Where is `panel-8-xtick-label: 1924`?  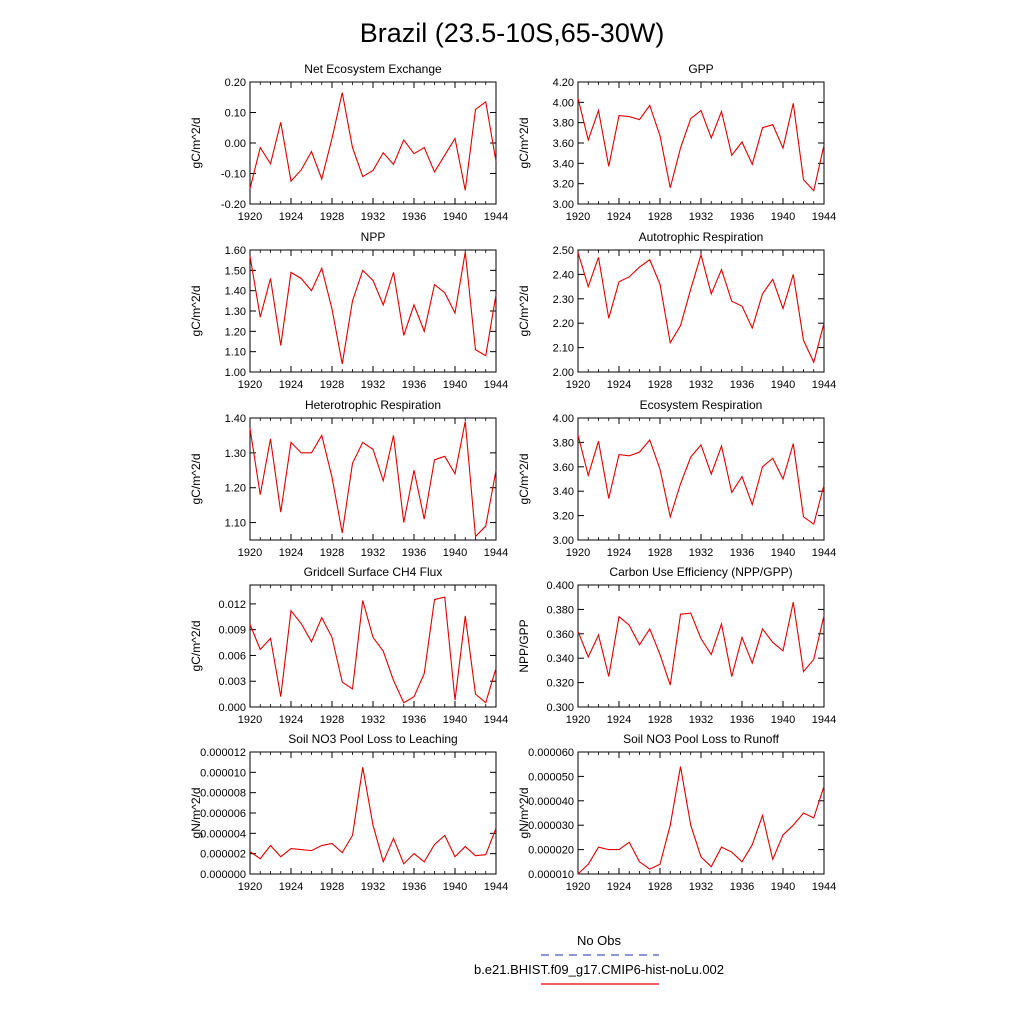
panel-8-xtick-label: 1924 is located at coordinates (291, 887).